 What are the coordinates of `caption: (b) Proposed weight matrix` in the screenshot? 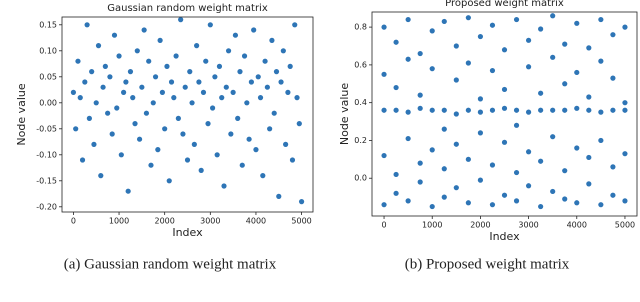 It's located at (487, 264).